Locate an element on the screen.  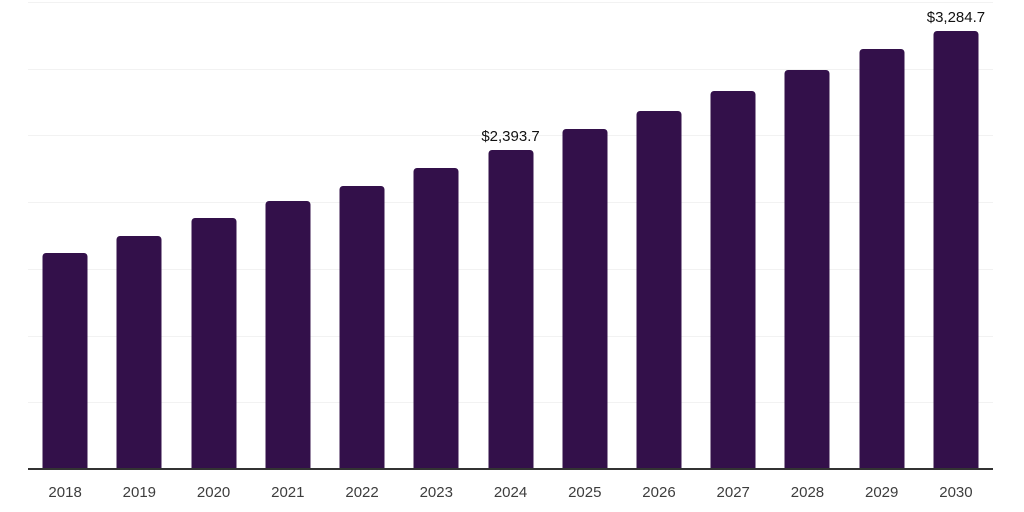
x-tick-label-2021: 2021 is located at coordinates (288, 492).